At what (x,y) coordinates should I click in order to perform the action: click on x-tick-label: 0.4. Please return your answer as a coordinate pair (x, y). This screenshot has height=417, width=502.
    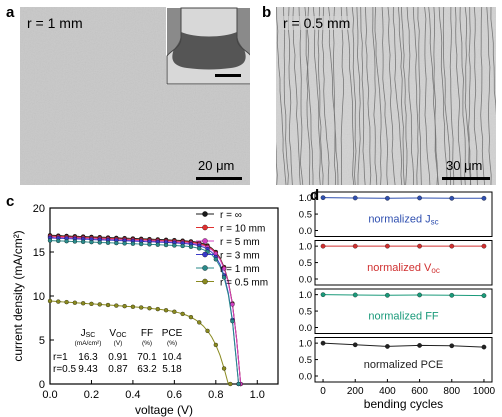
    Looking at the image, I should click on (132, 395).